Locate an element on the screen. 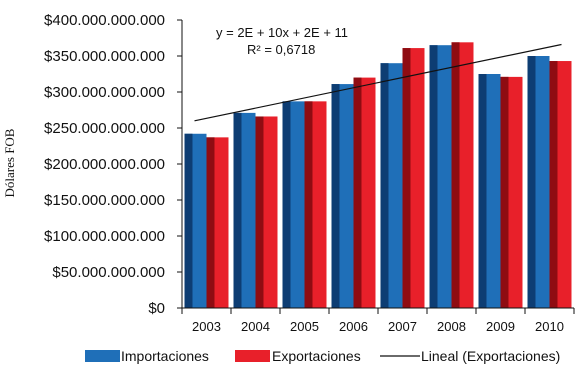 The image size is (577, 371). bar-exportaciones-2010 is located at coordinates (560, 184).